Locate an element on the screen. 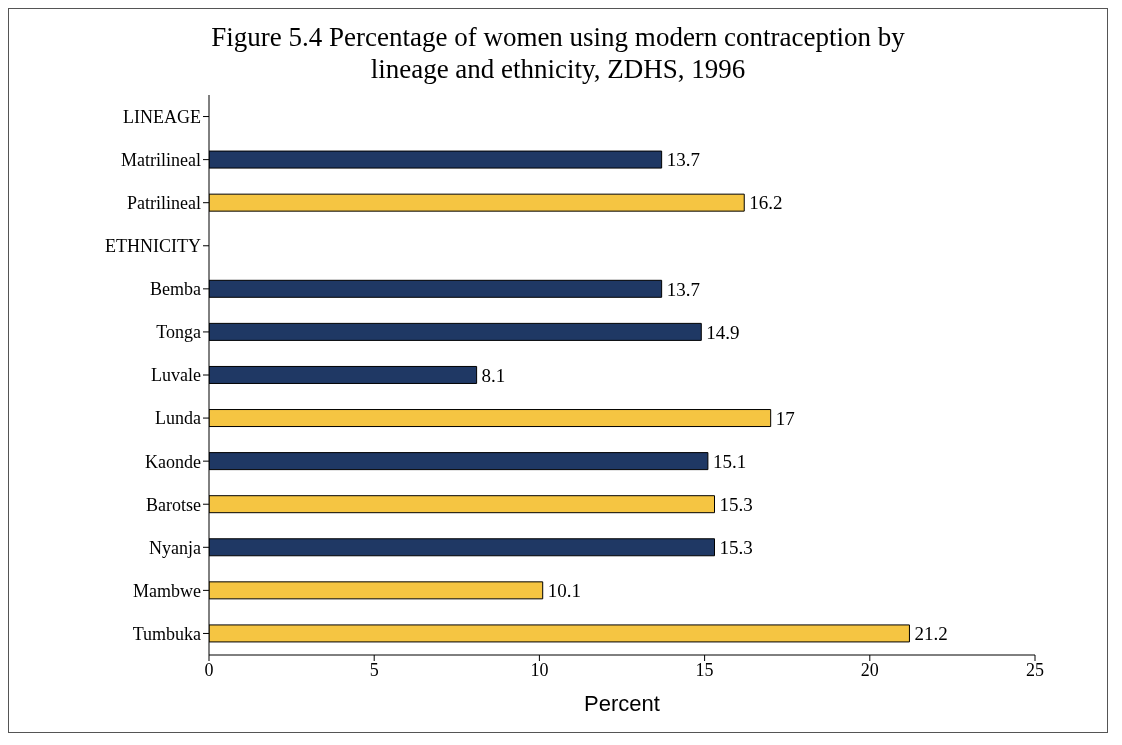 The width and height of the screenshot is (1122, 745). y-tick-label: Luvale is located at coordinates (176, 375).